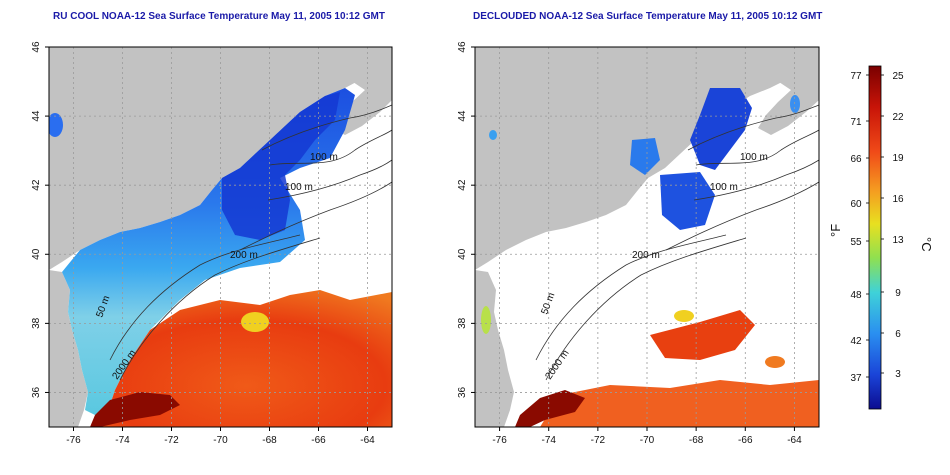  What do you see at coordinates (787, 91) in the screenshot?
I see `right-land-nova-scotia` at bounding box center [787, 91].